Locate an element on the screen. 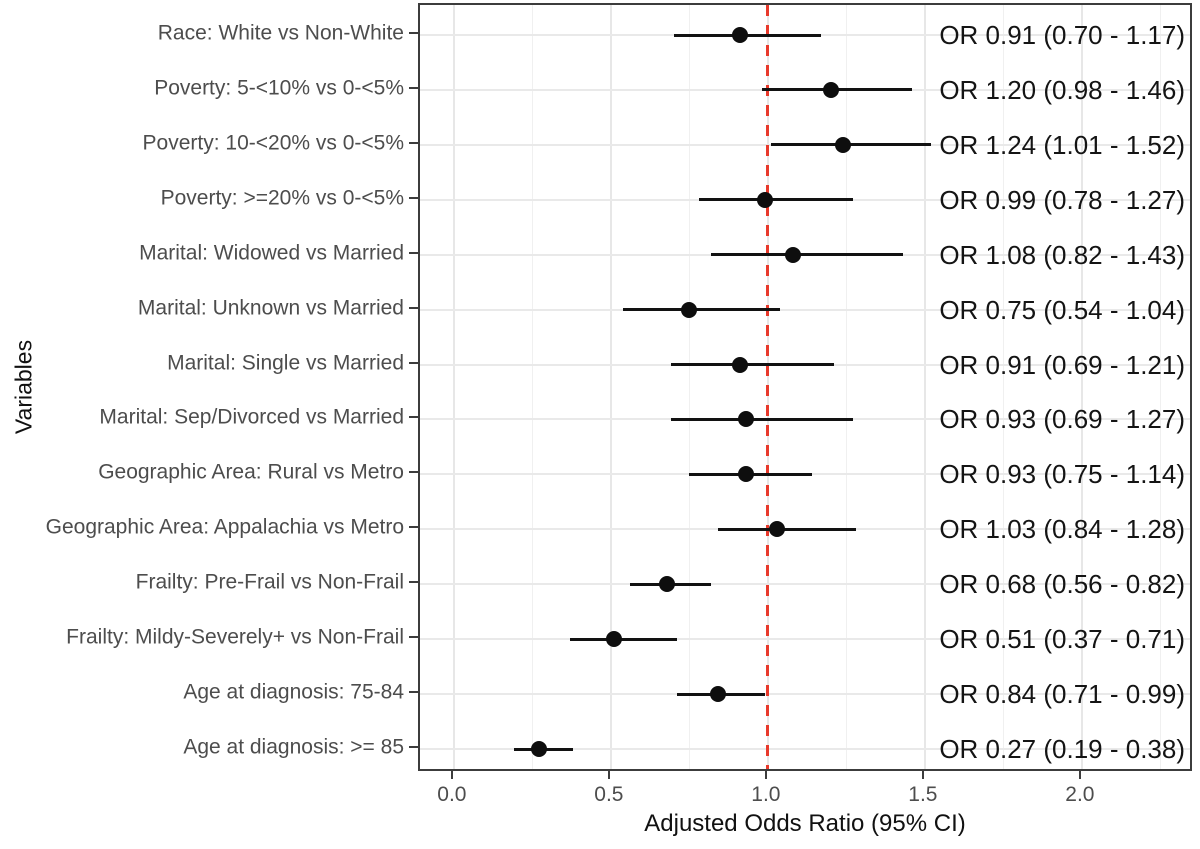 This screenshot has width=1200, height=849. row-label: Geographic Area: Appalachia vs Metro is located at coordinates (224, 527).